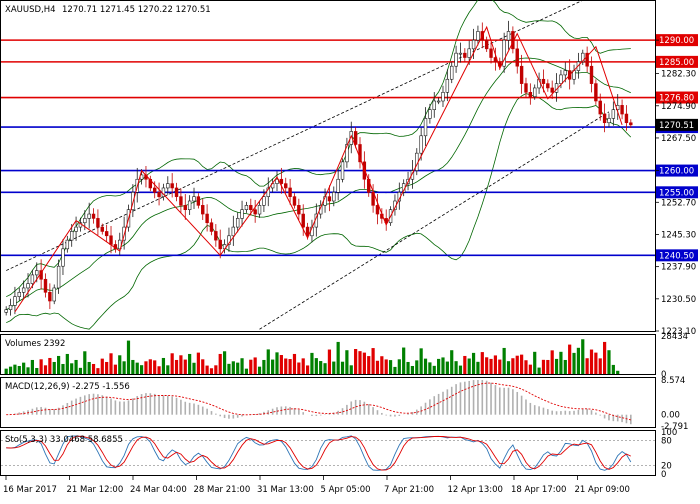 The height and width of the screenshot is (504, 700). I want to click on stoch-tick-label: 100, so click(669, 433).